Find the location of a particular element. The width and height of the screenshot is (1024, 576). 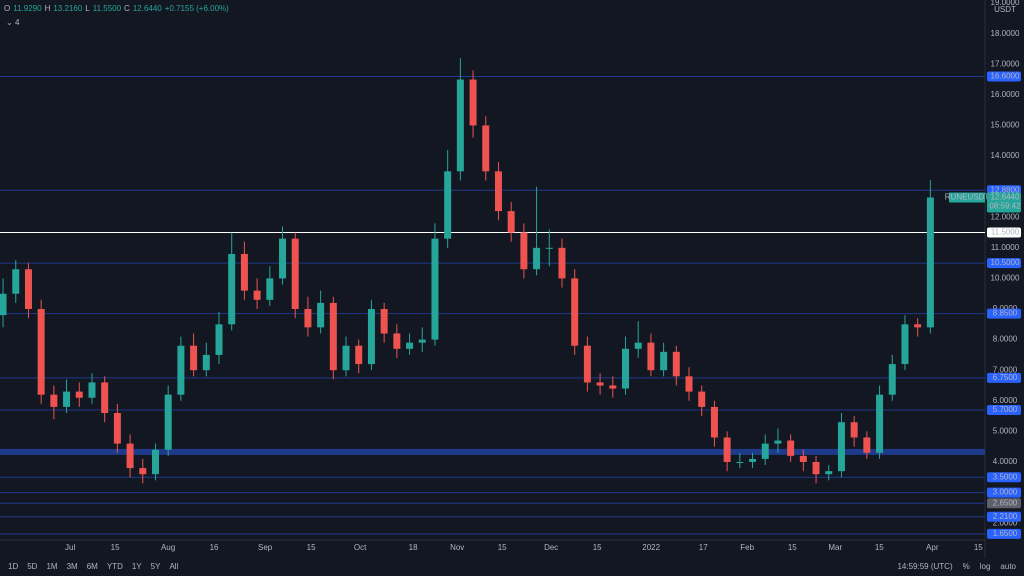

x-tick-label: Oct is located at coordinates (360, 547).